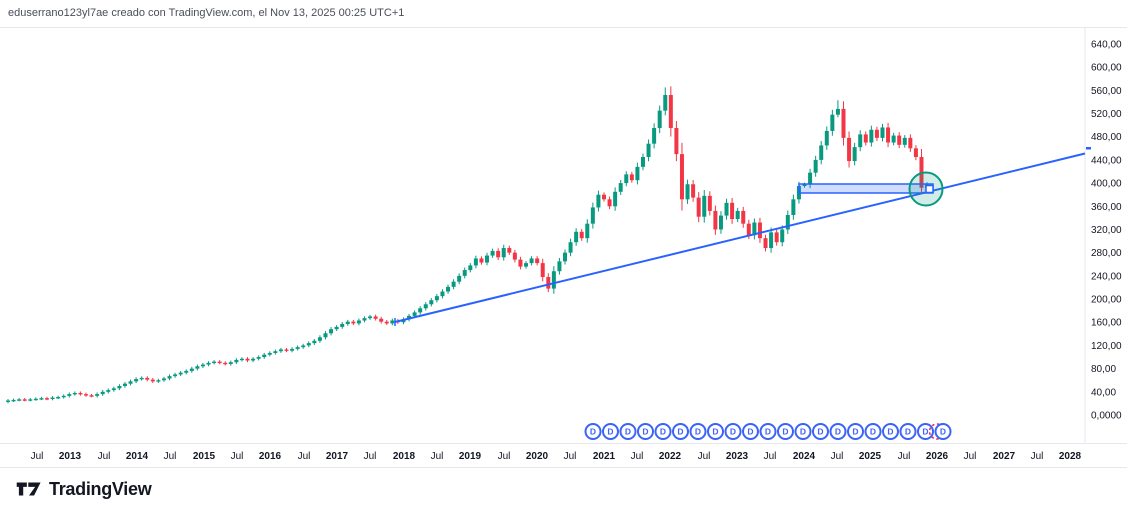  Describe the element at coordinates (1004, 456) in the screenshot. I see `time-axis-year-label: 2027` at that location.